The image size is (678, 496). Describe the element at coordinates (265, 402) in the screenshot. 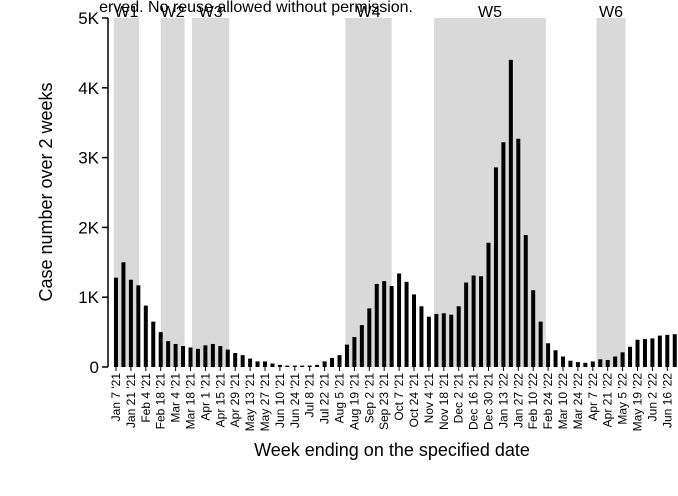

I see `x-tick-label: May 27 '21` at that location.